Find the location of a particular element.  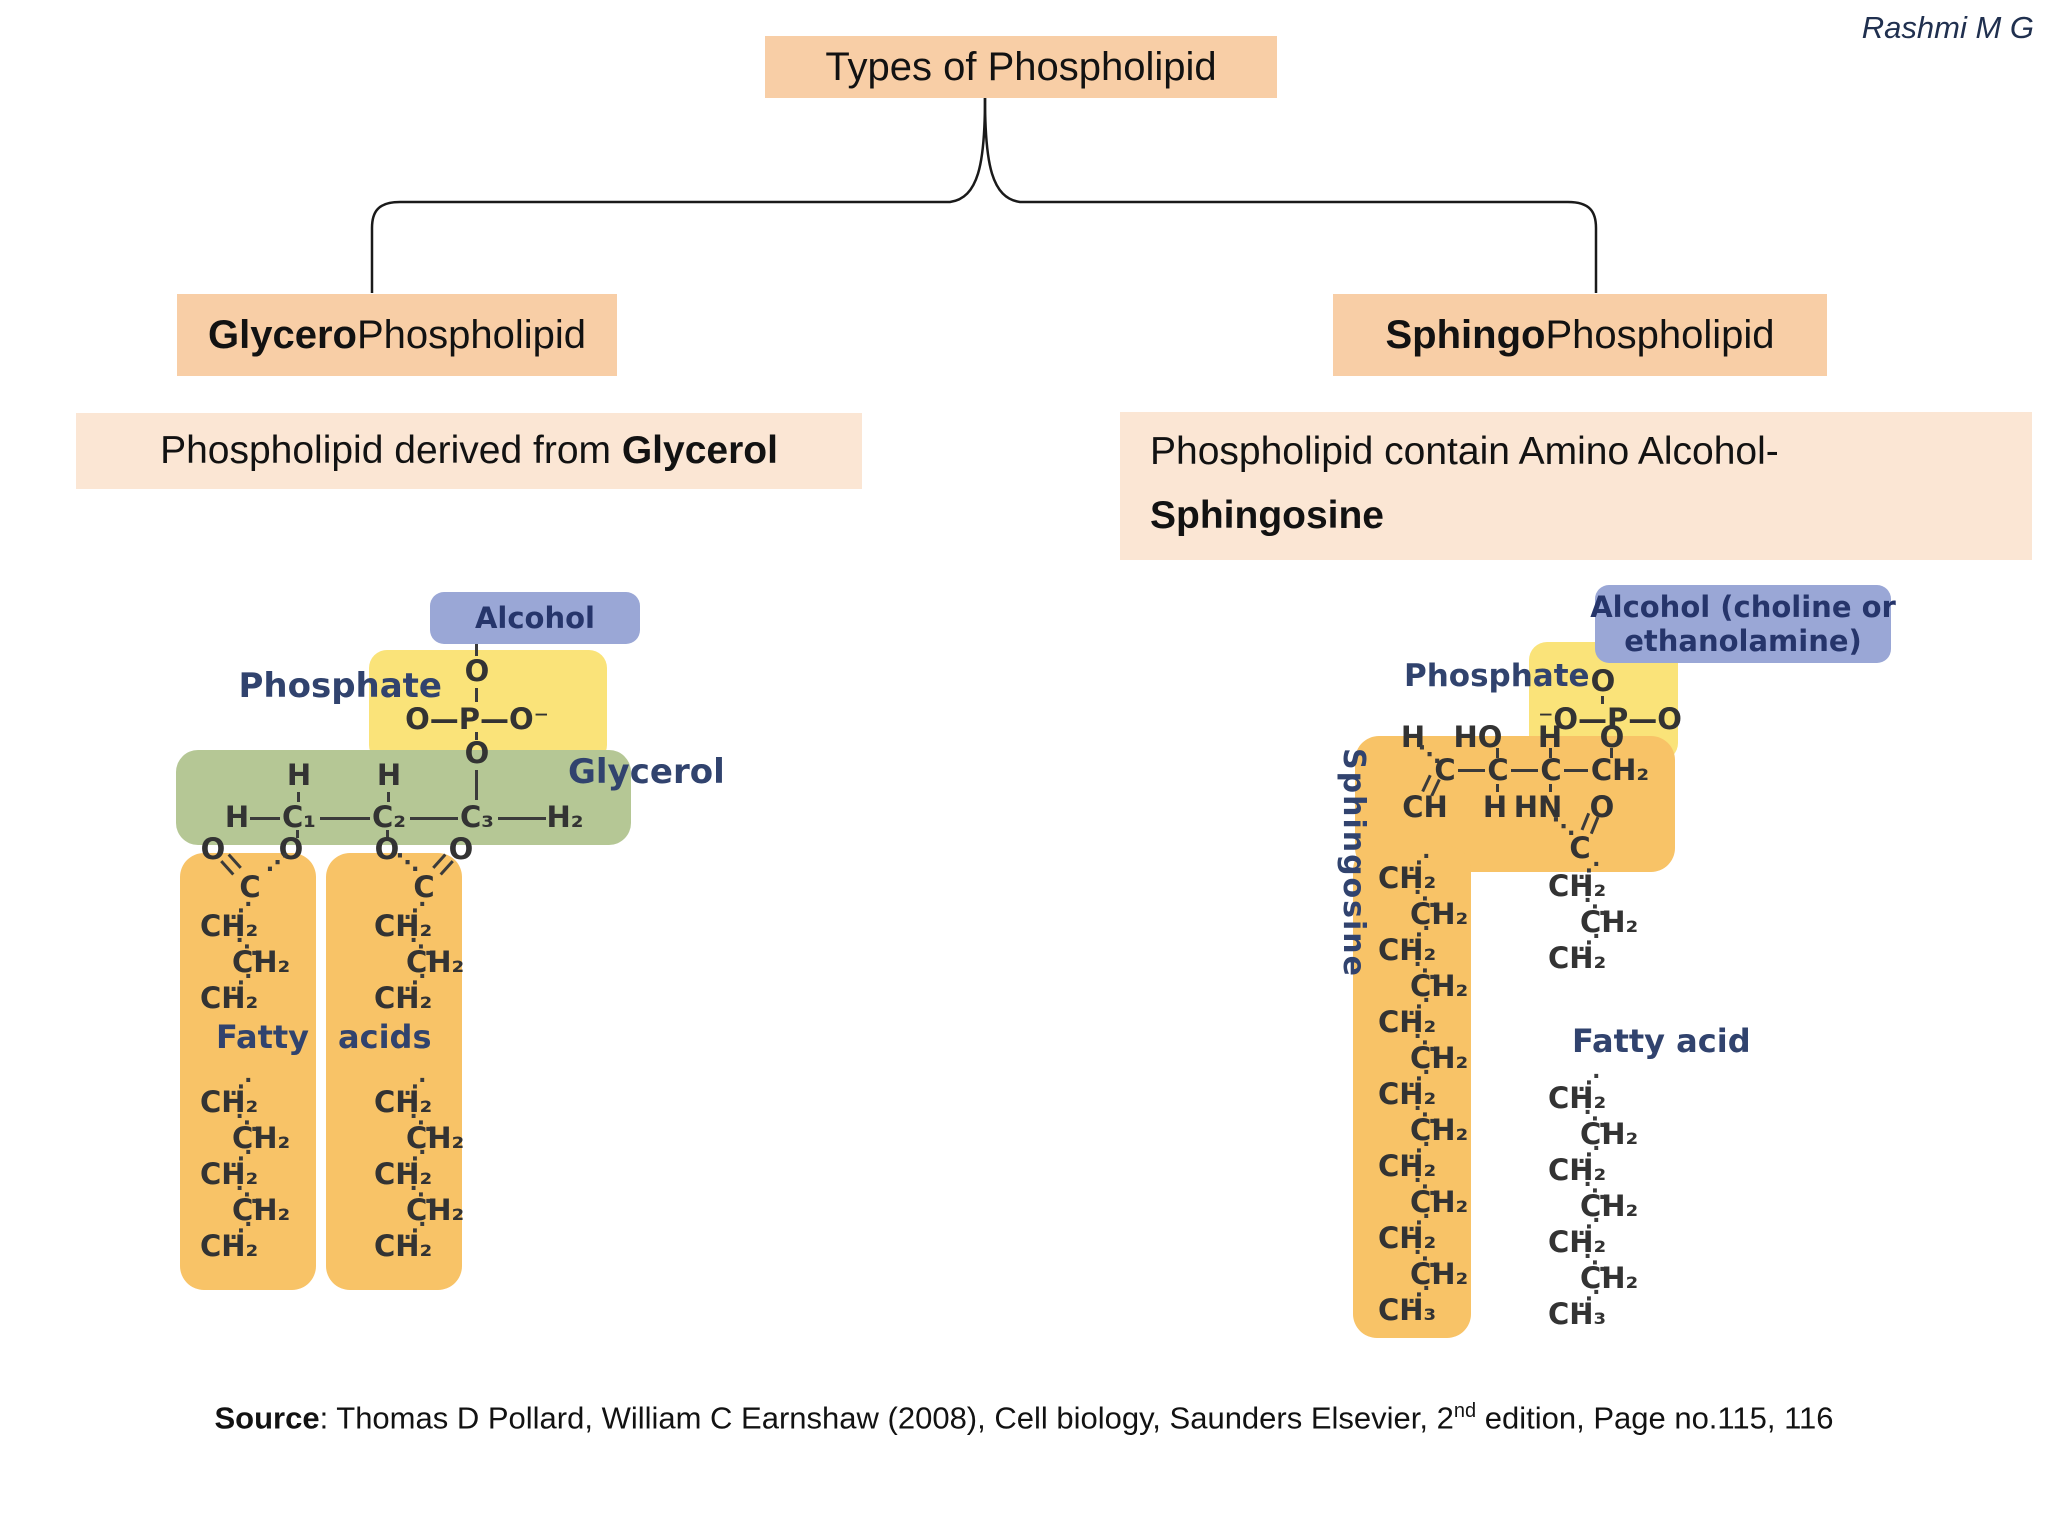

fatty-acid-chain-1-upper: CH₂CH₂CH₂ is located at coordinates (245, 956).